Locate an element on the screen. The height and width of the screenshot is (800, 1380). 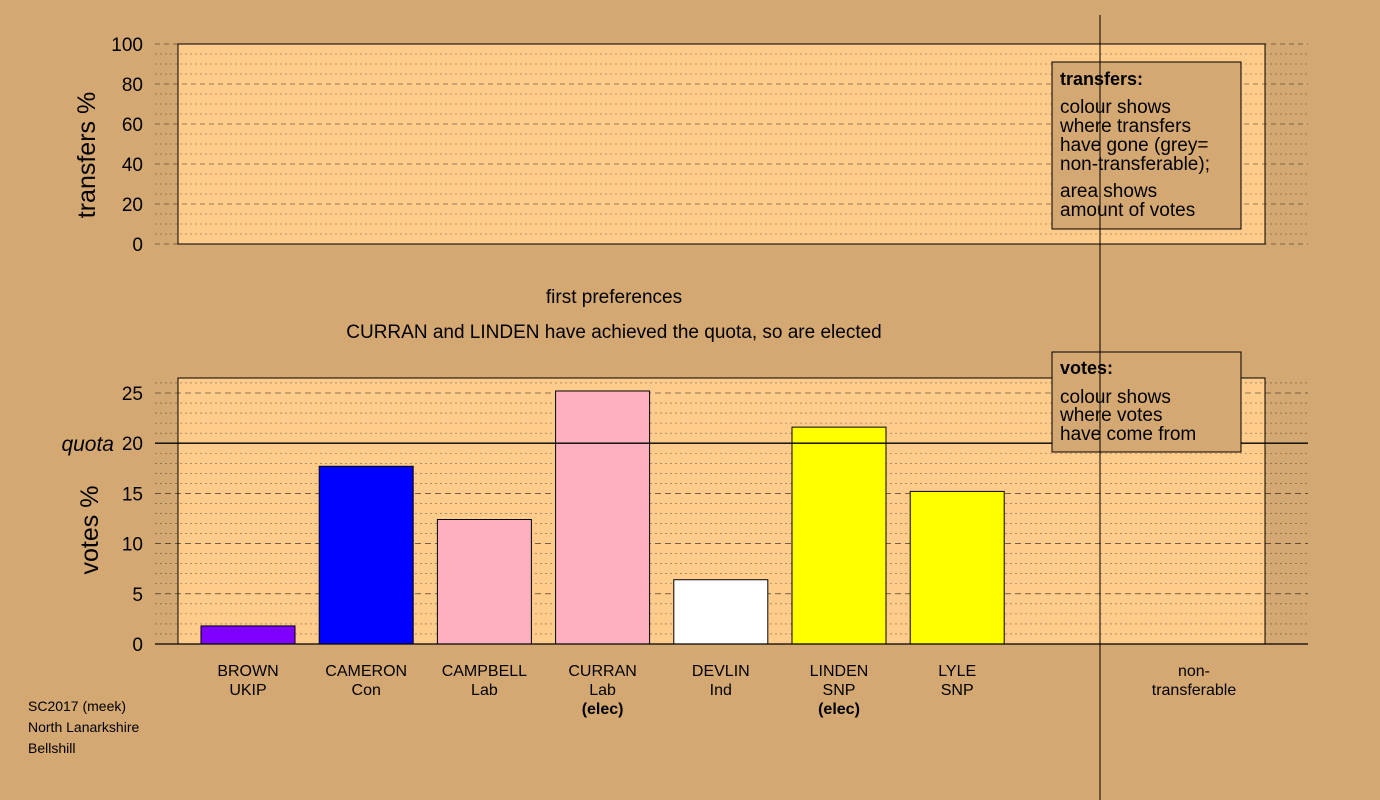
bar-campbell is located at coordinates (484, 582).